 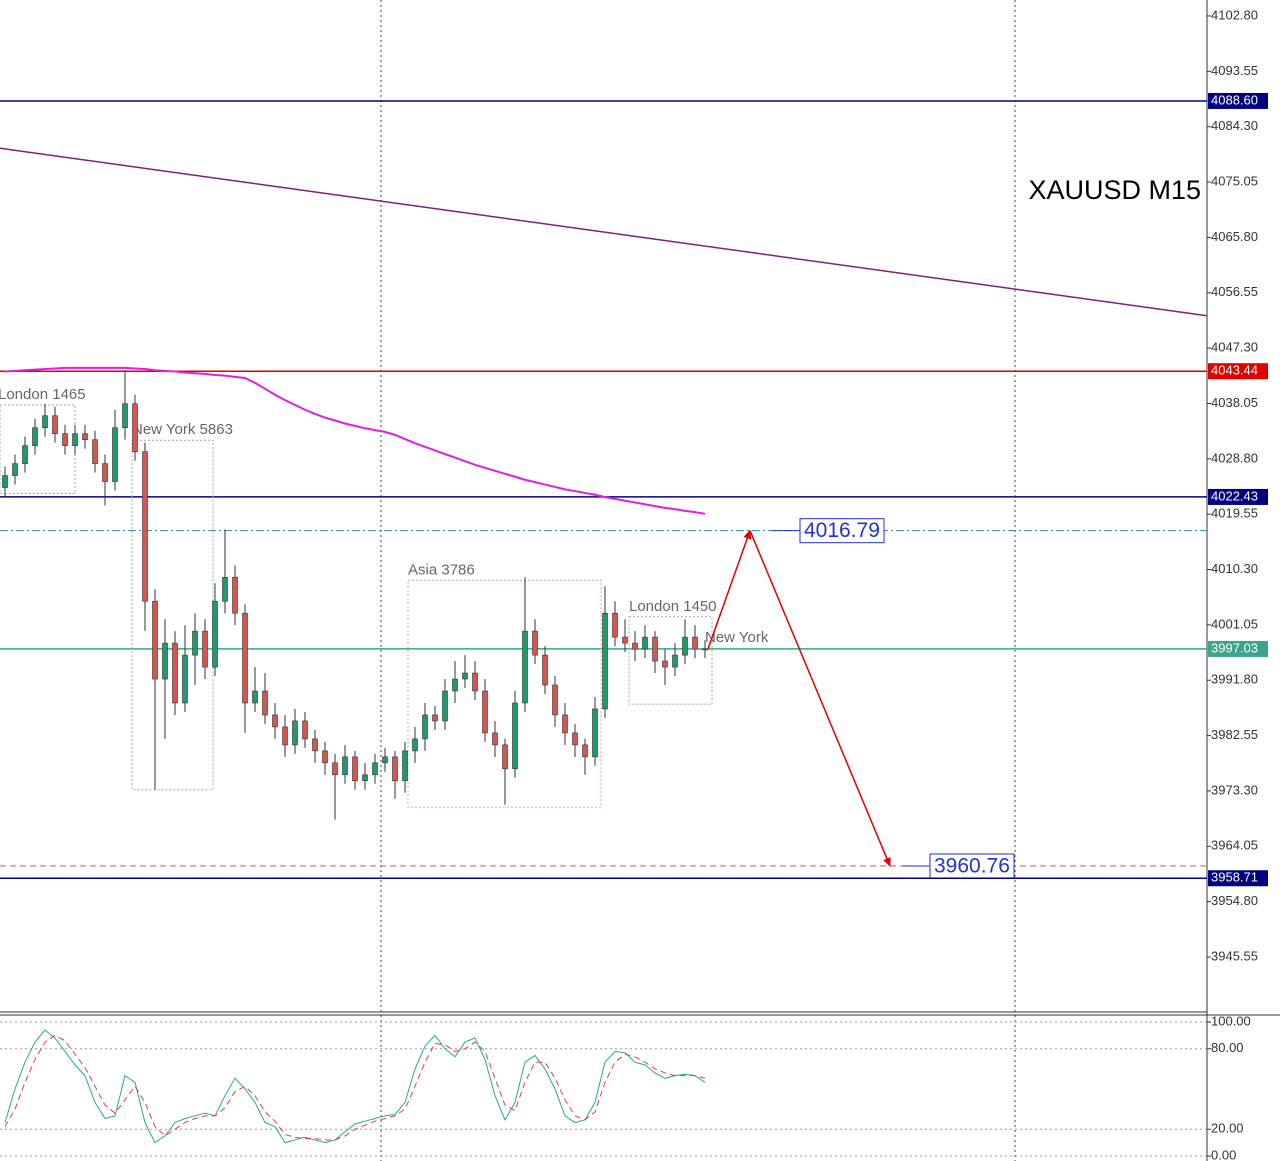 What do you see at coordinates (1234, 457) in the screenshot?
I see `y-tick-label: 4028.80` at bounding box center [1234, 457].